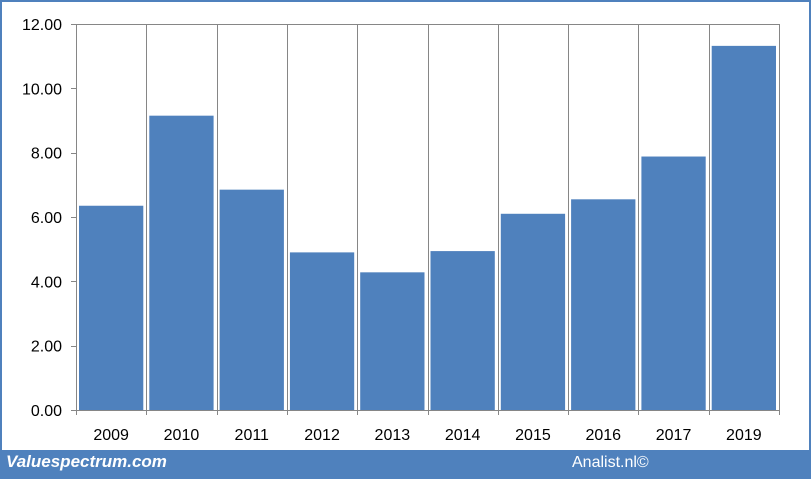 The width and height of the screenshot is (811, 479). I want to click on bar-2019, so click(743, 228).